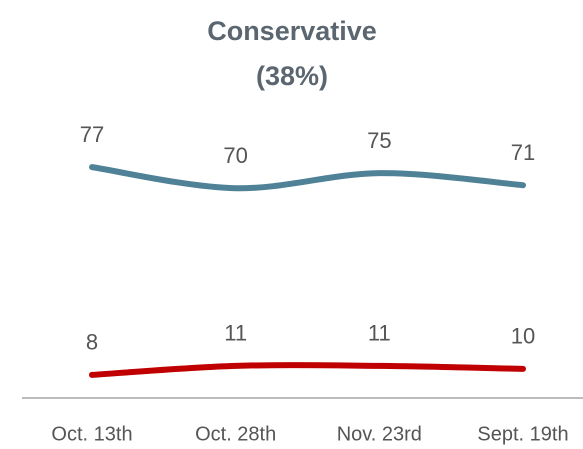 This screenshot has width=583, height=449. Describe the element at coordinates (235, 155) in the screenshot. I see `data-label: 70` at that location.